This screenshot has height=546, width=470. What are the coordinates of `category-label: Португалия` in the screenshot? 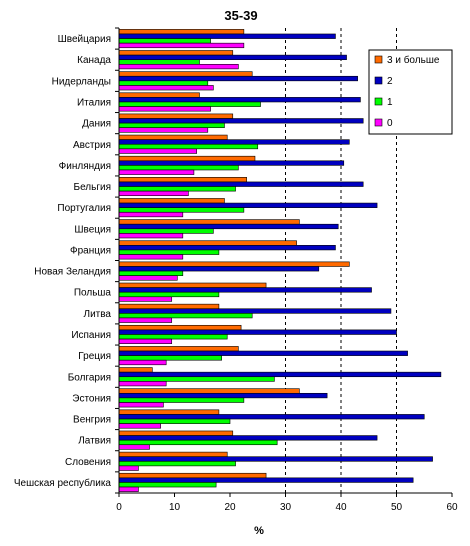 It's located at (84, 208).